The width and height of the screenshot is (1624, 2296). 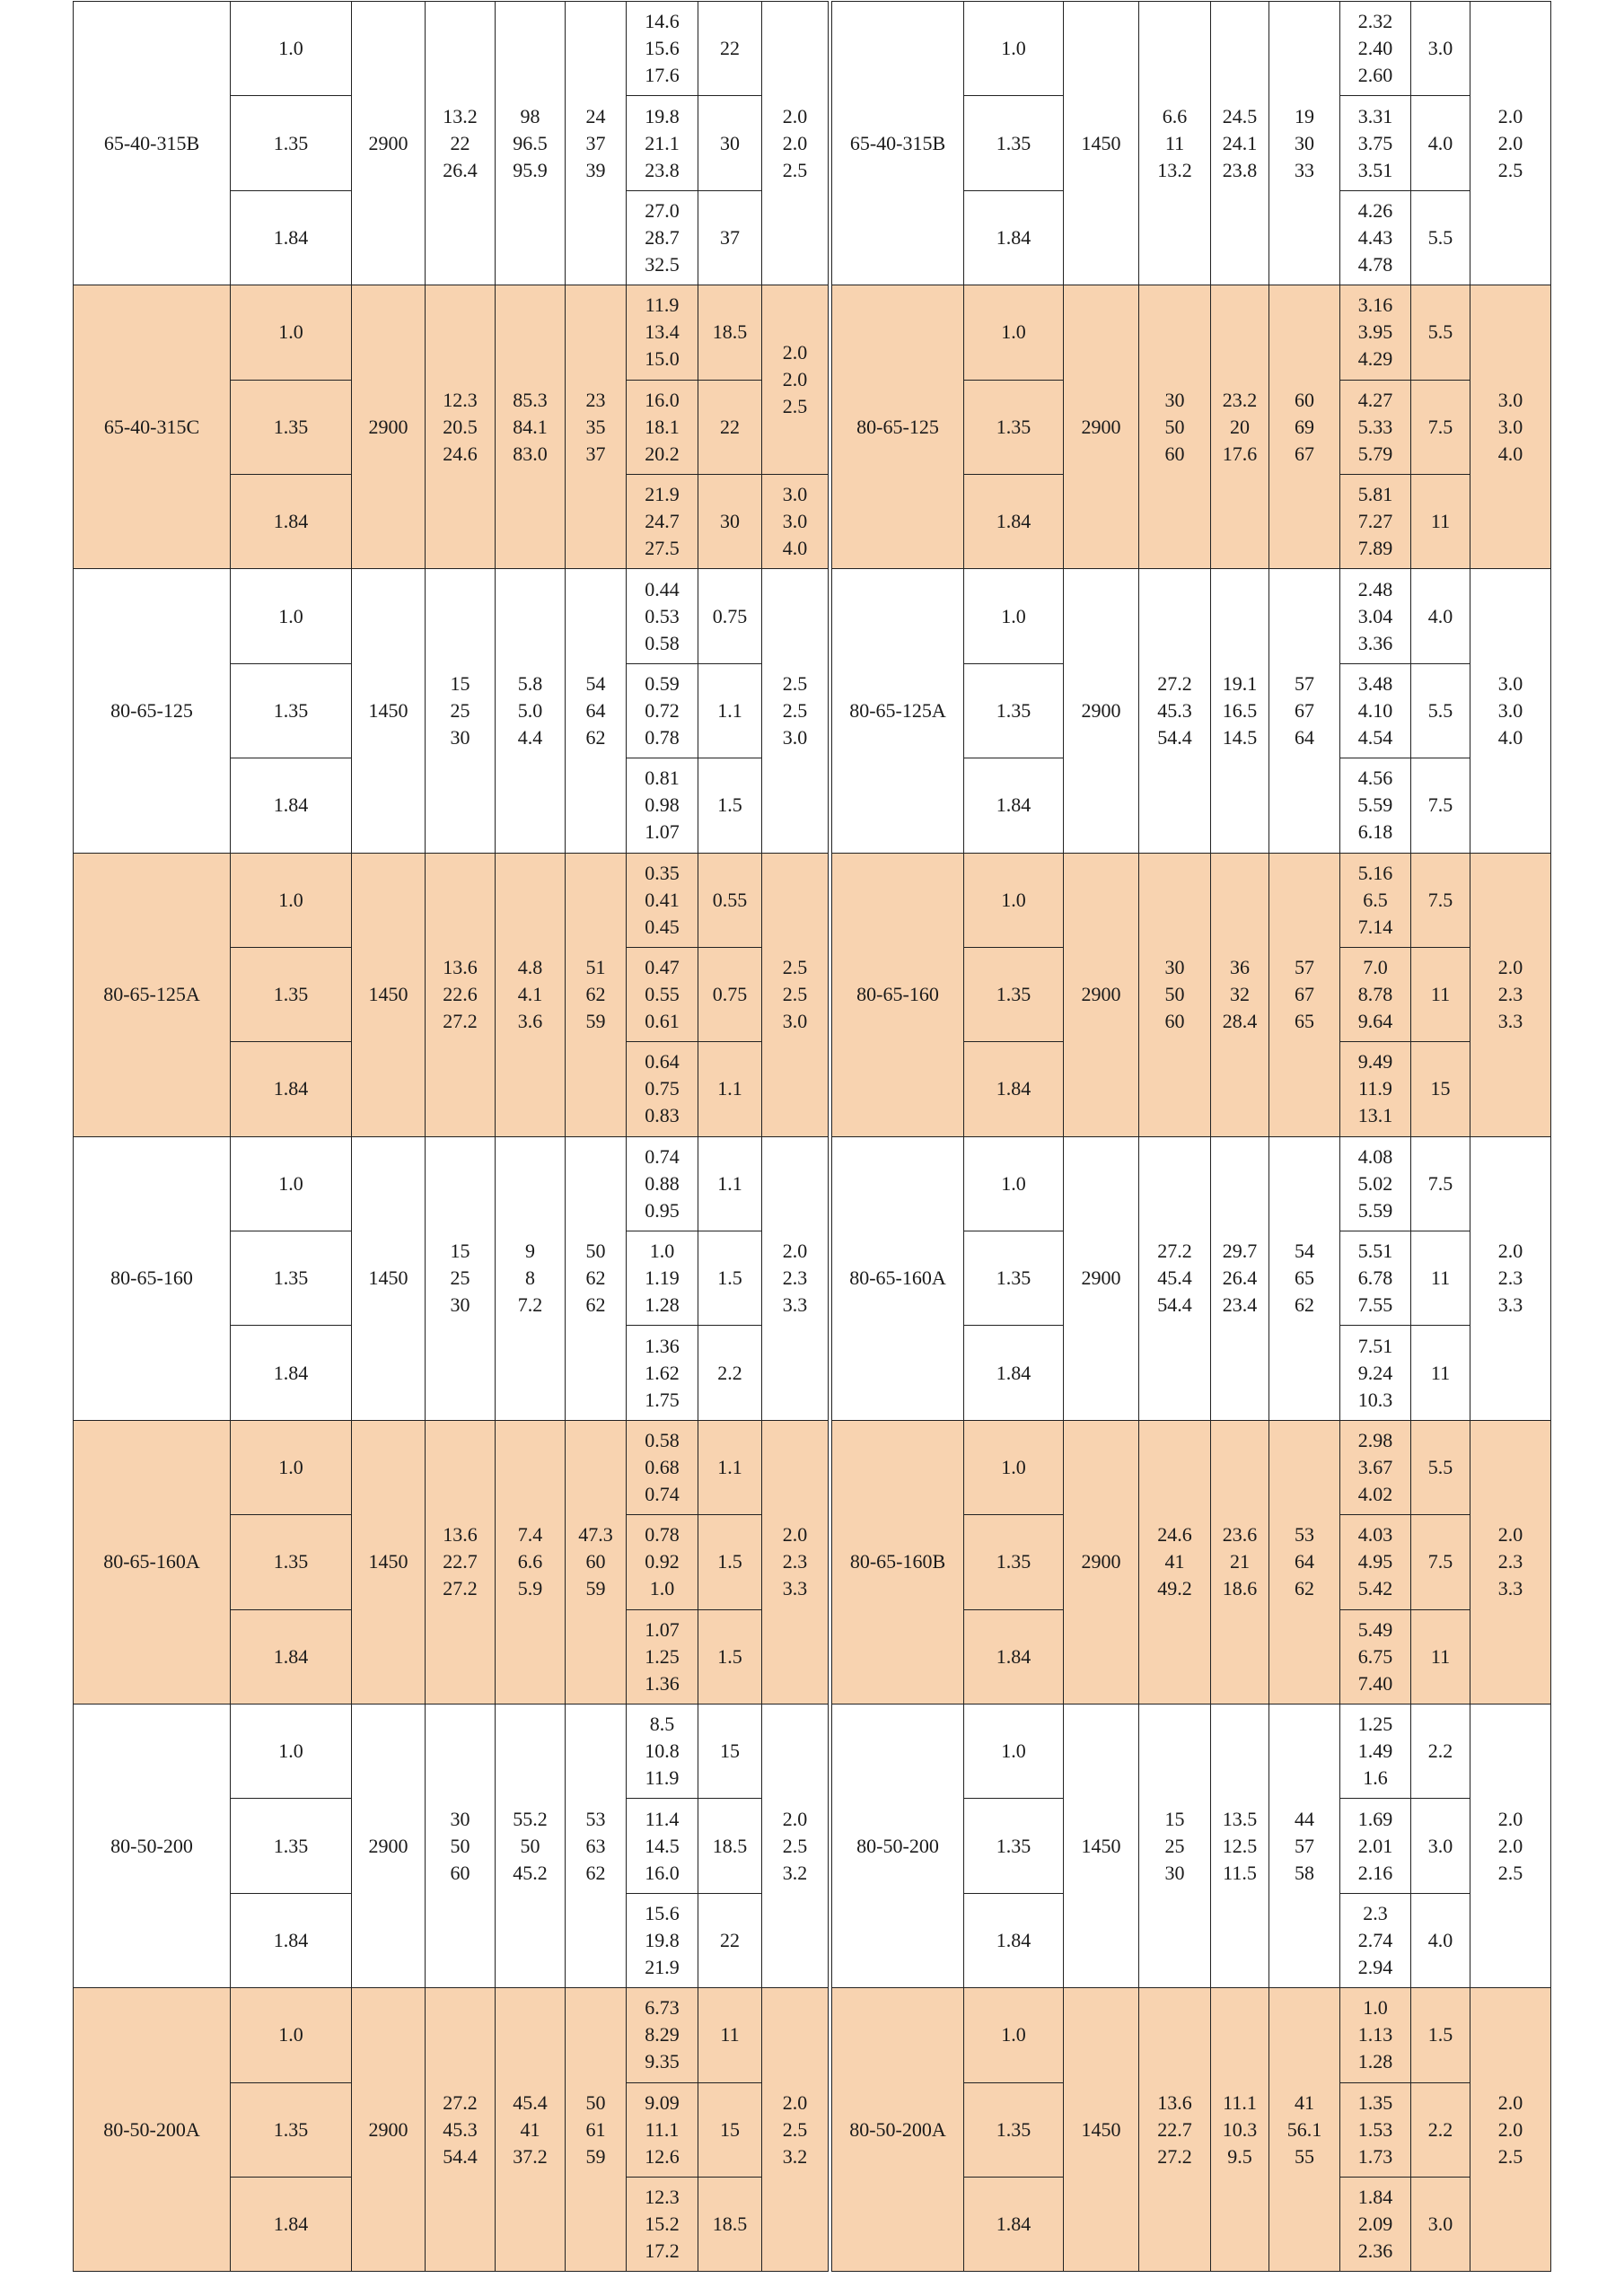 What do you see at coordinates (730, 1940) in the screenshot?
I see `cell-value: 22` at bounding box center [730, 1940].